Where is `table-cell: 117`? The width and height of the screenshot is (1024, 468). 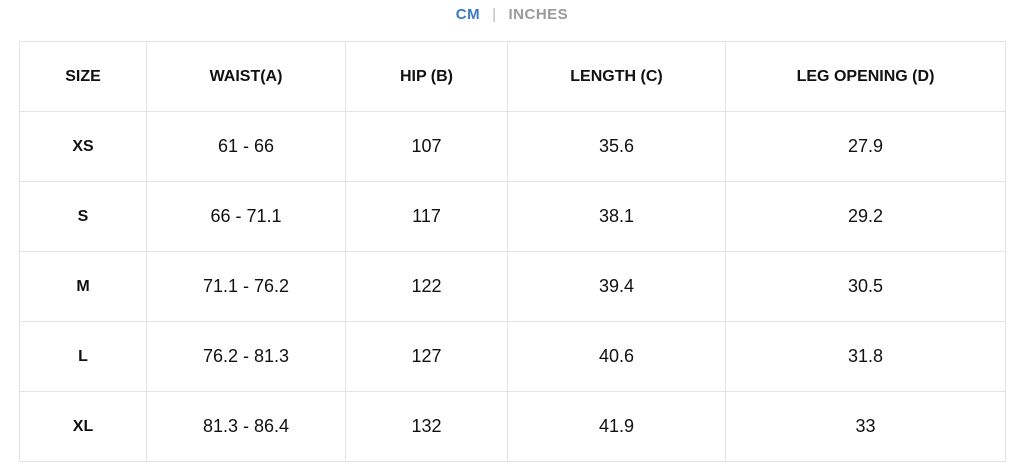
table-cell: 117 is located at coordinates (426, 216).